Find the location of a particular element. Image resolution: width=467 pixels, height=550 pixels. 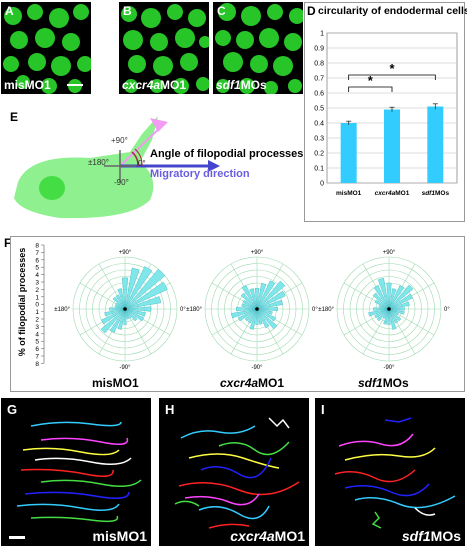

significance-star: * is located at coordinates (392, 68).